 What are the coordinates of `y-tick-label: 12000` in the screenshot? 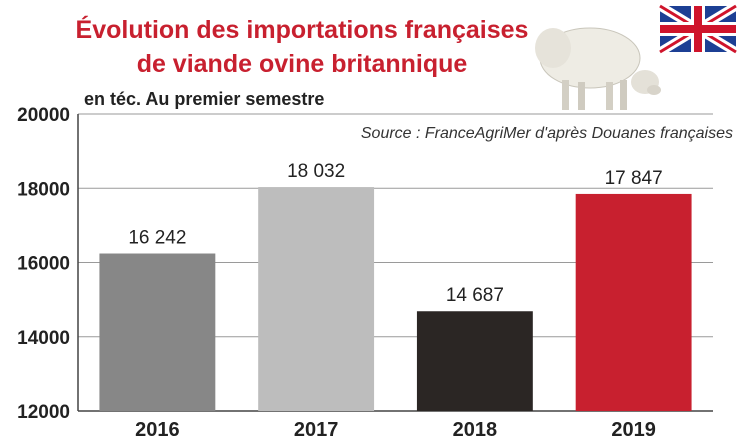 It's located at (43, 412).